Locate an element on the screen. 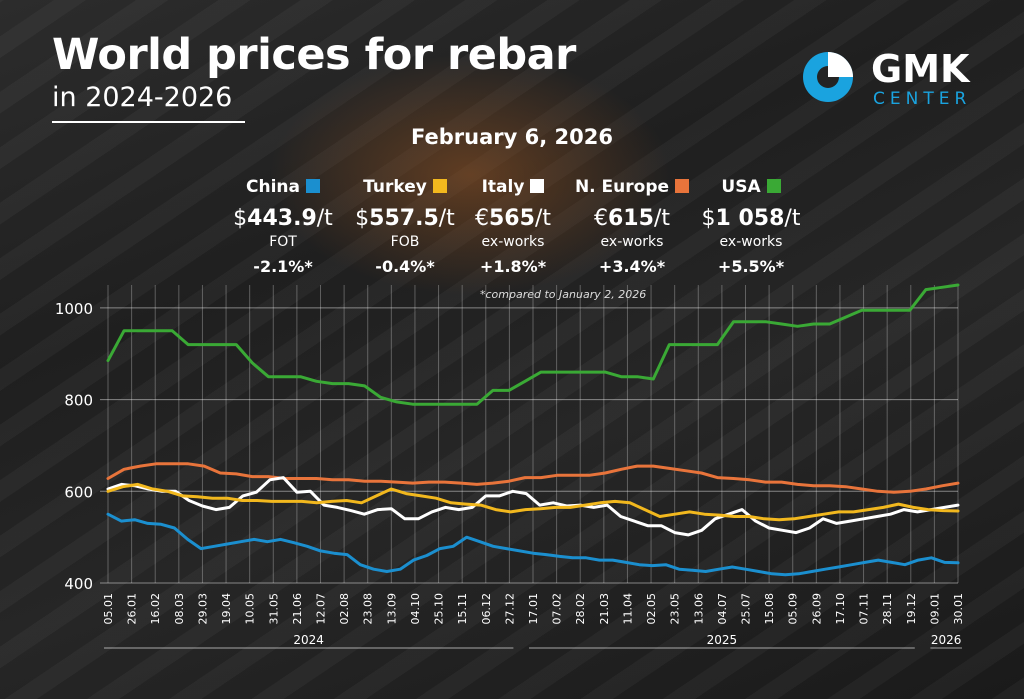 Image resolution: width=1024 pixels, height=699 pixels. price-change: -2.1%* is located at coordinates (283, 266).